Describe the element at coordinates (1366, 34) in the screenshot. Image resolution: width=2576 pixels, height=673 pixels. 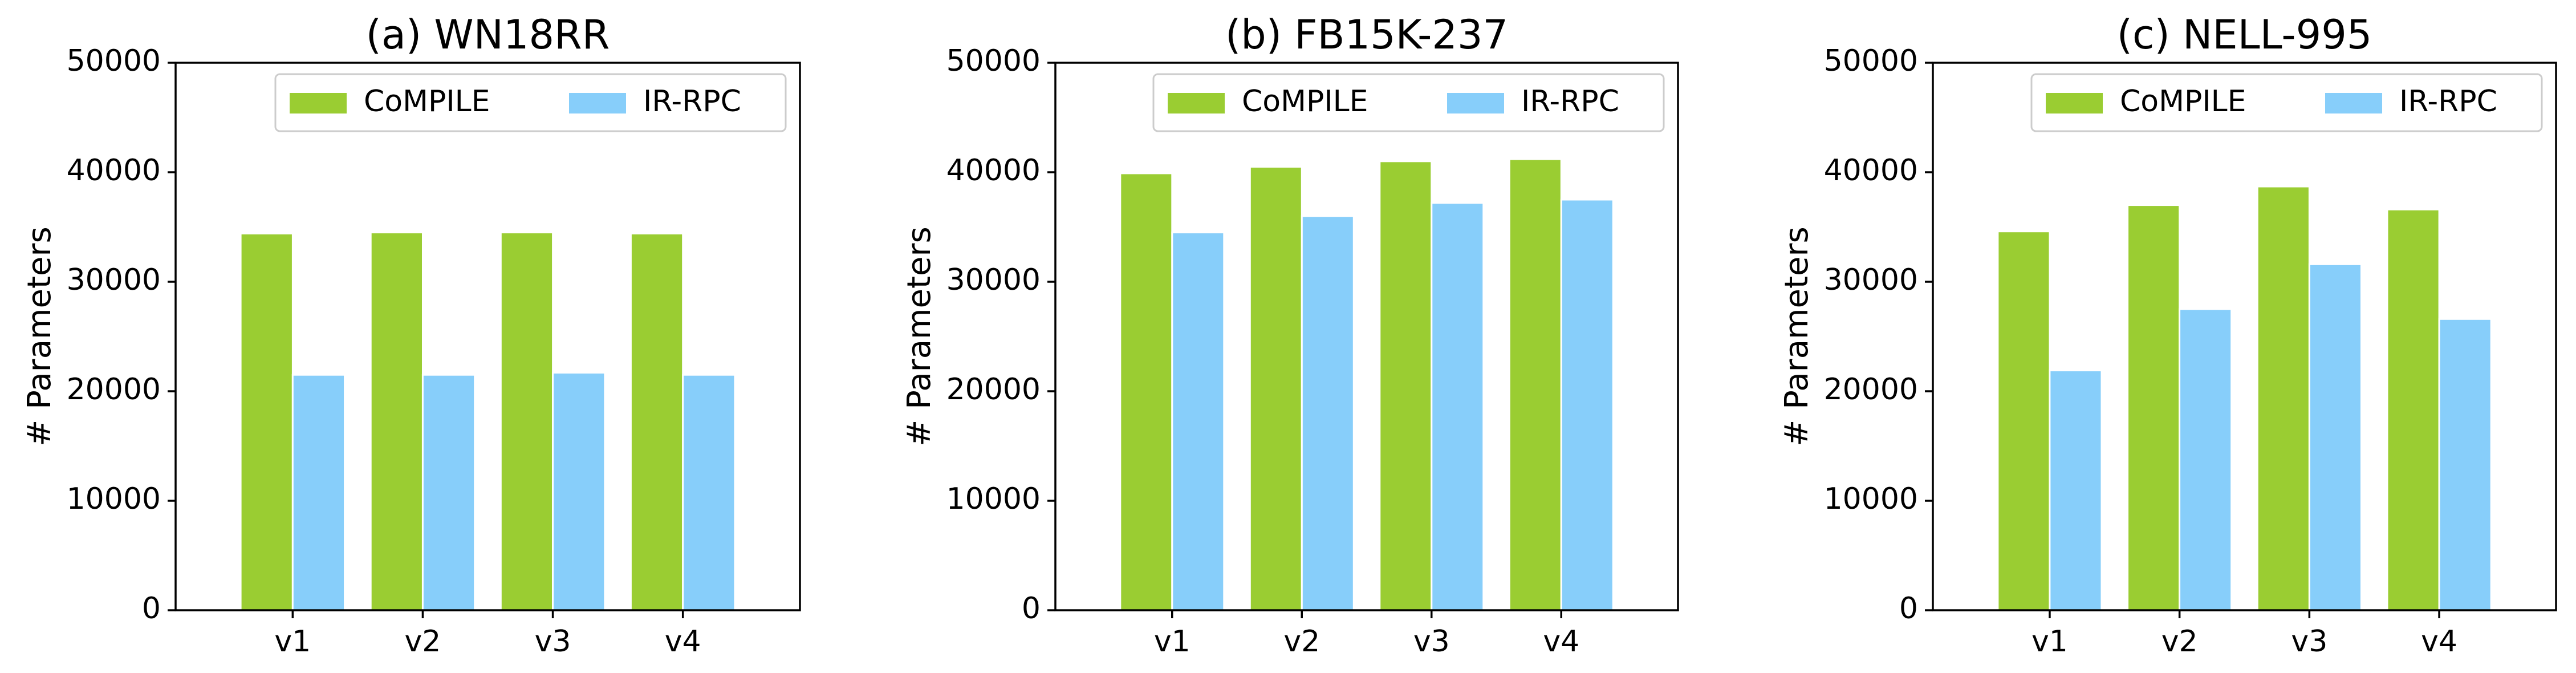
I see `chart-title: (b) FB15K-237` at that location.